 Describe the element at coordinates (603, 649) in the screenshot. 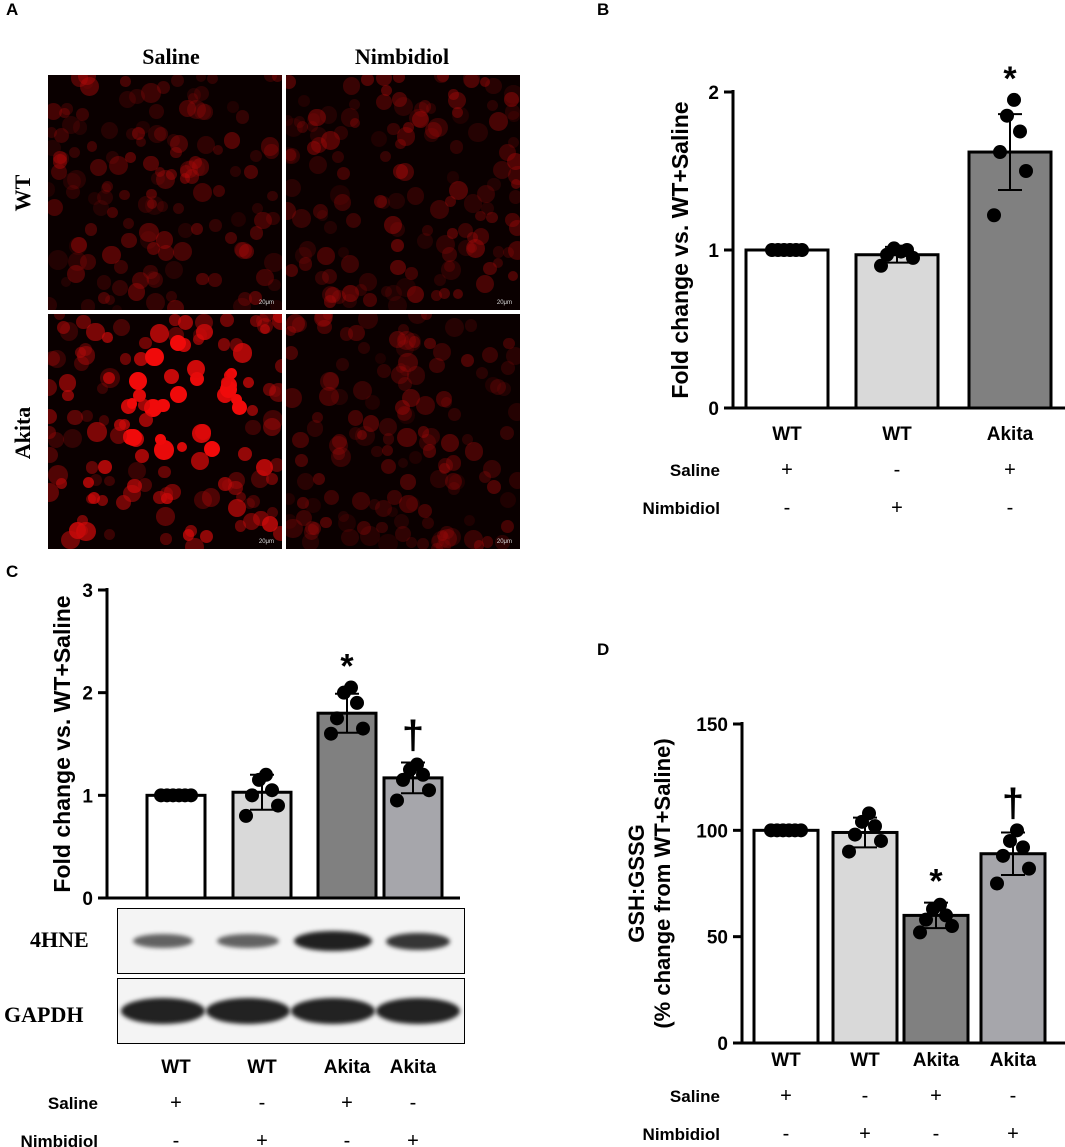

I see `panel-letter-d: D` at that location.